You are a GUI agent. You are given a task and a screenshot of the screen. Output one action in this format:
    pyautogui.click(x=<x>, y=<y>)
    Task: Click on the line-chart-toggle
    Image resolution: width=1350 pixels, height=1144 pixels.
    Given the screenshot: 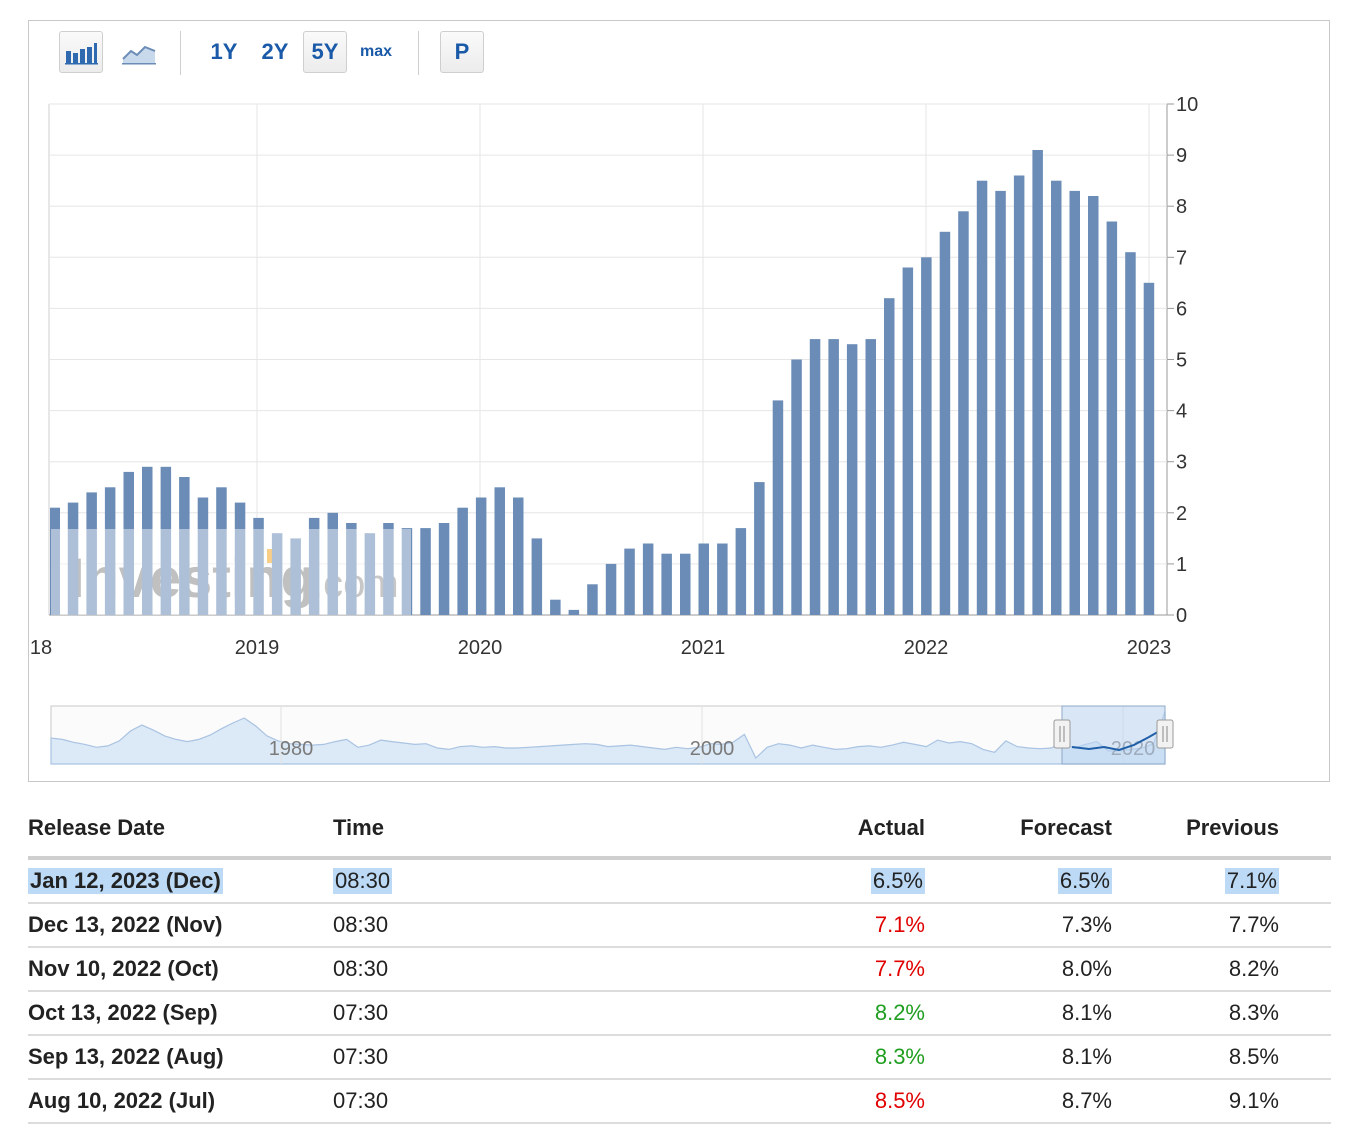 What is the action you would take?
    pyautogui.click(x=139, y=52)
    